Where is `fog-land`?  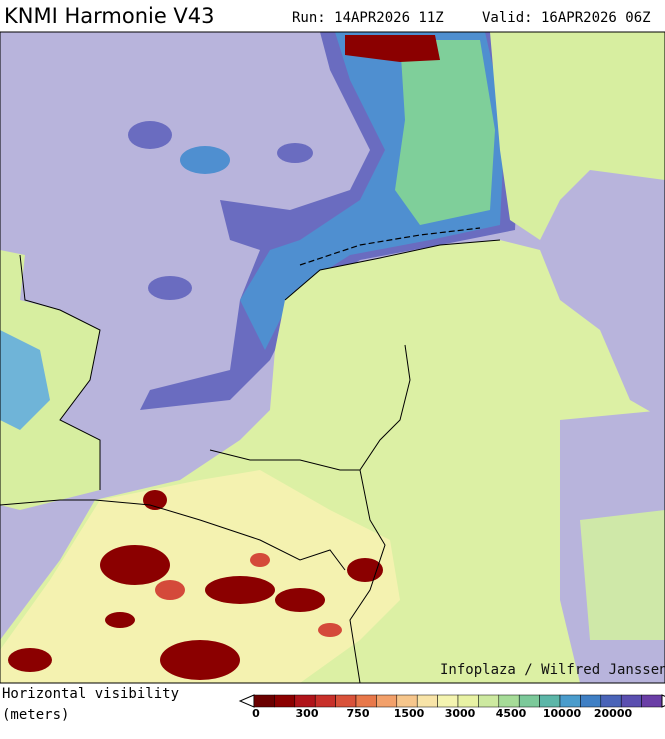
fog-land is located at coordinates (25, 380).